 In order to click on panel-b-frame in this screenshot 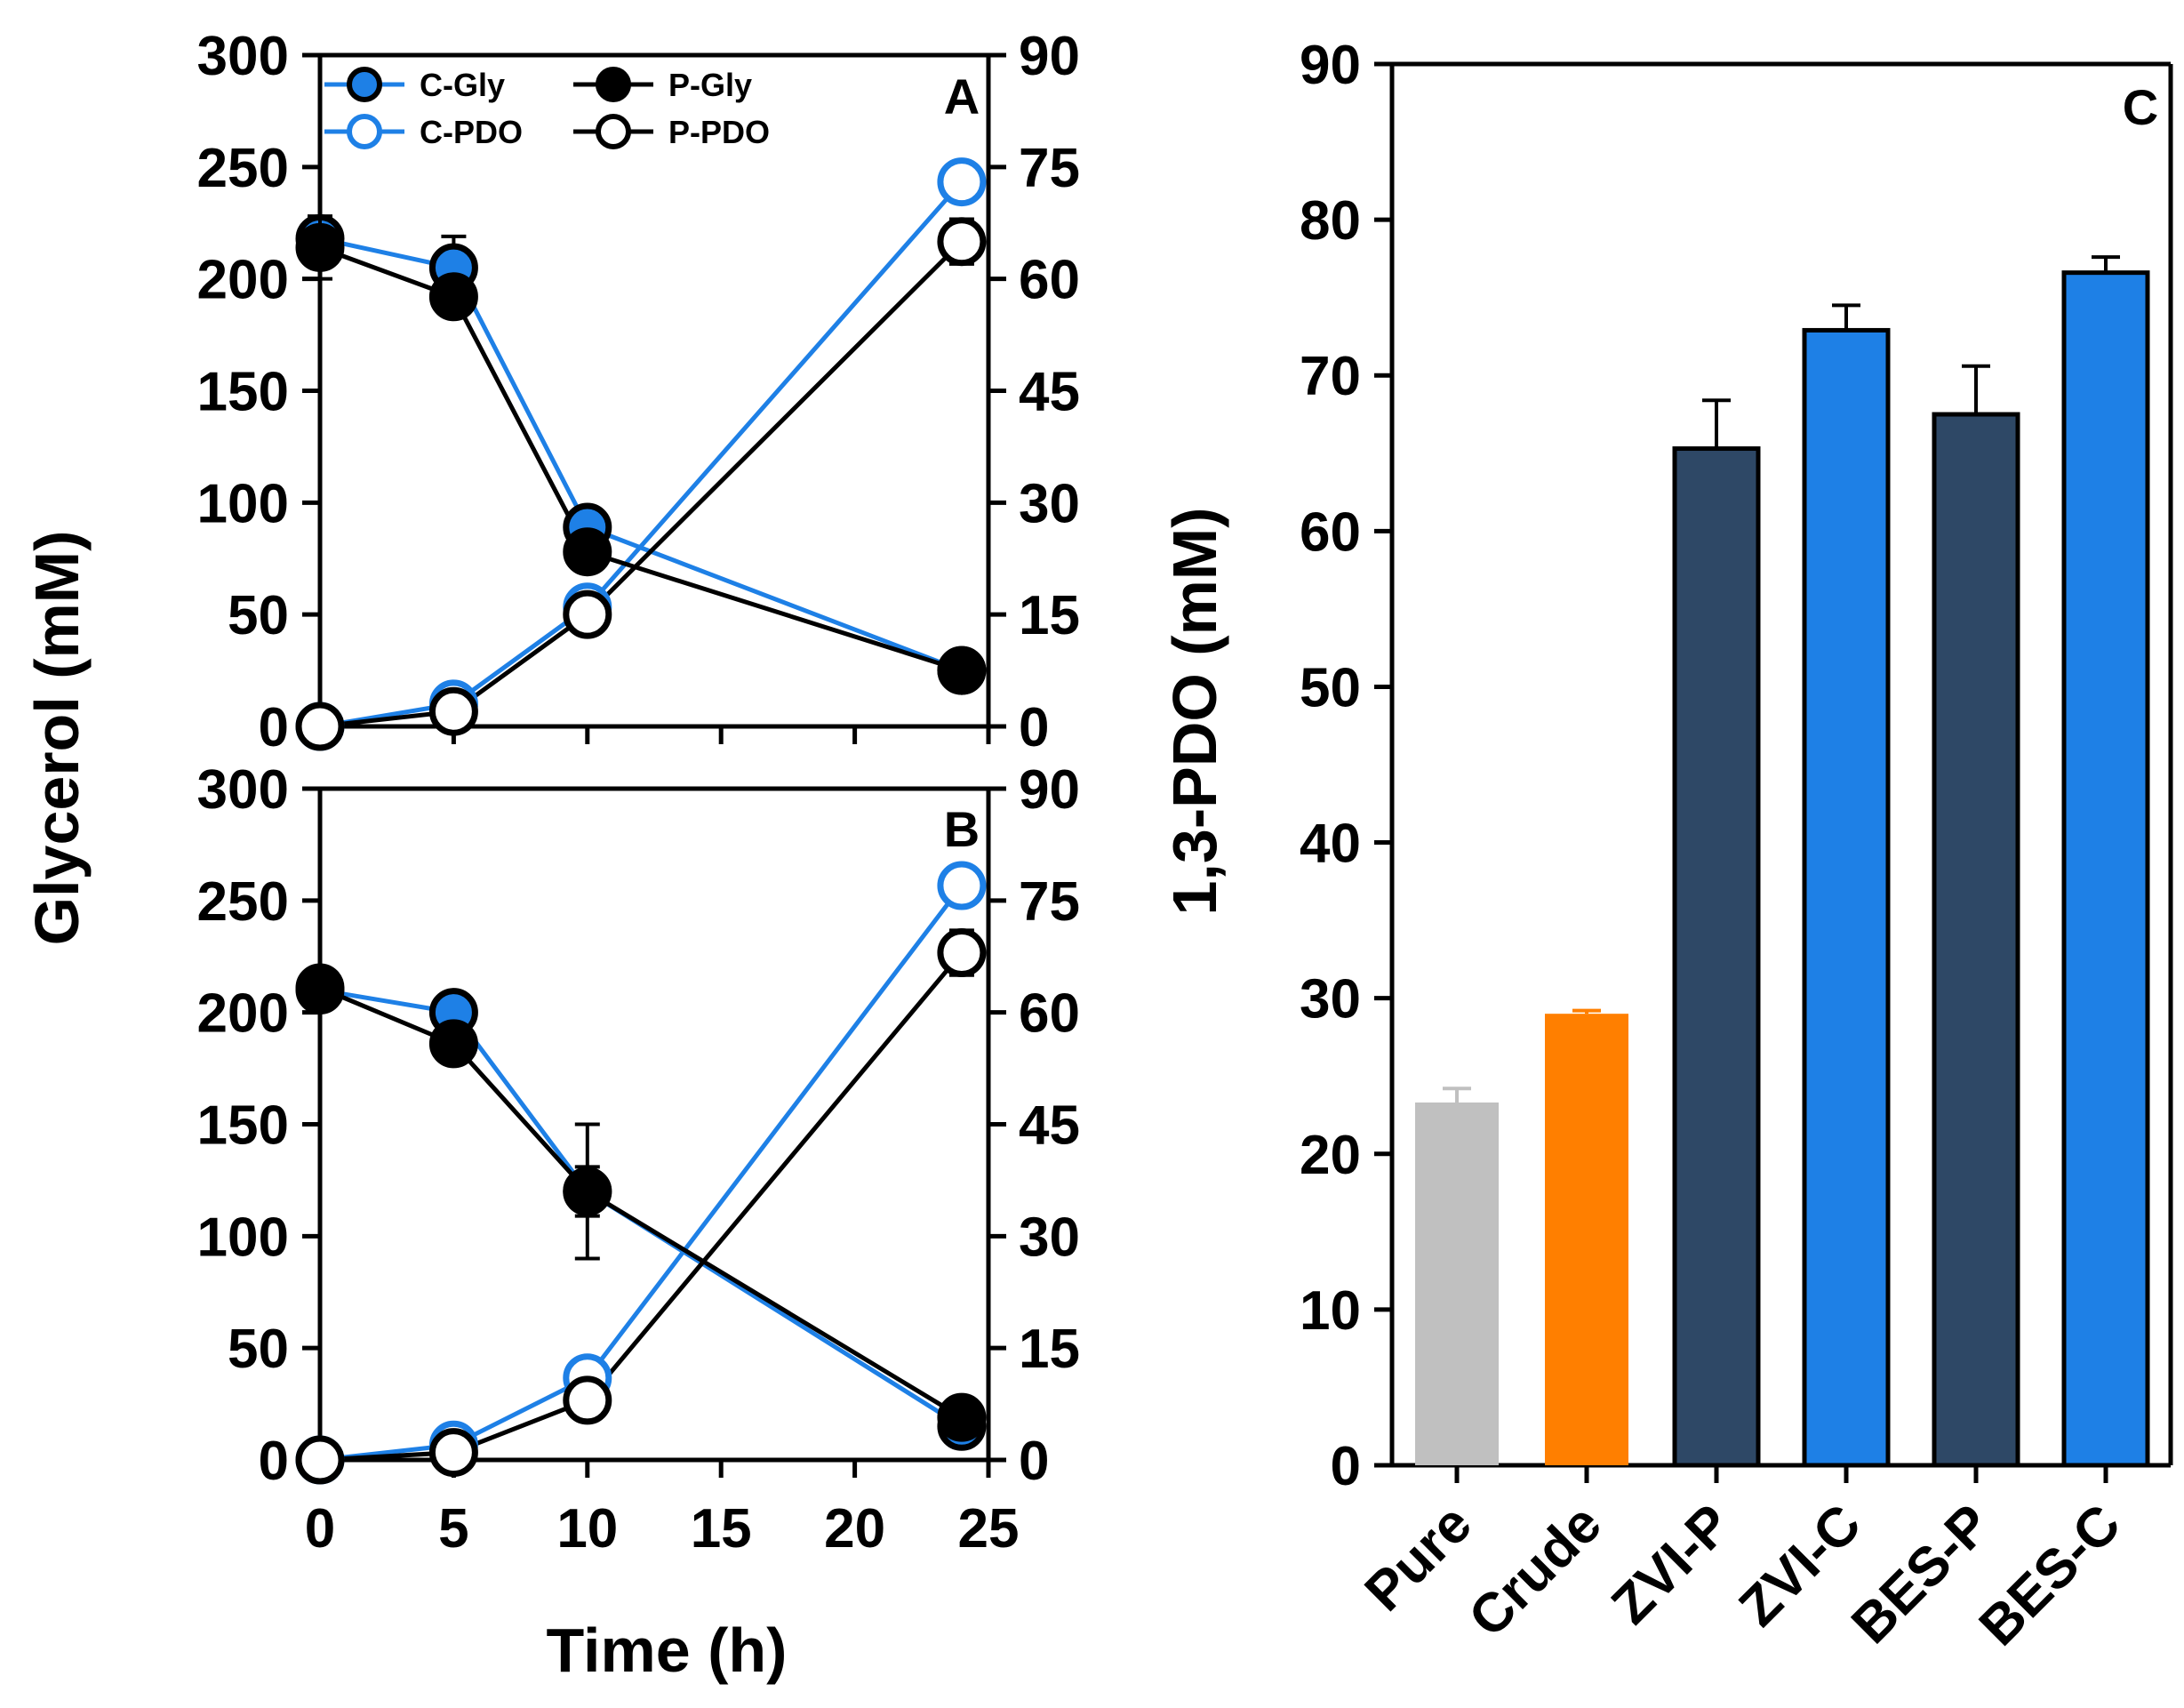, I will do `click(654, 1124)`.